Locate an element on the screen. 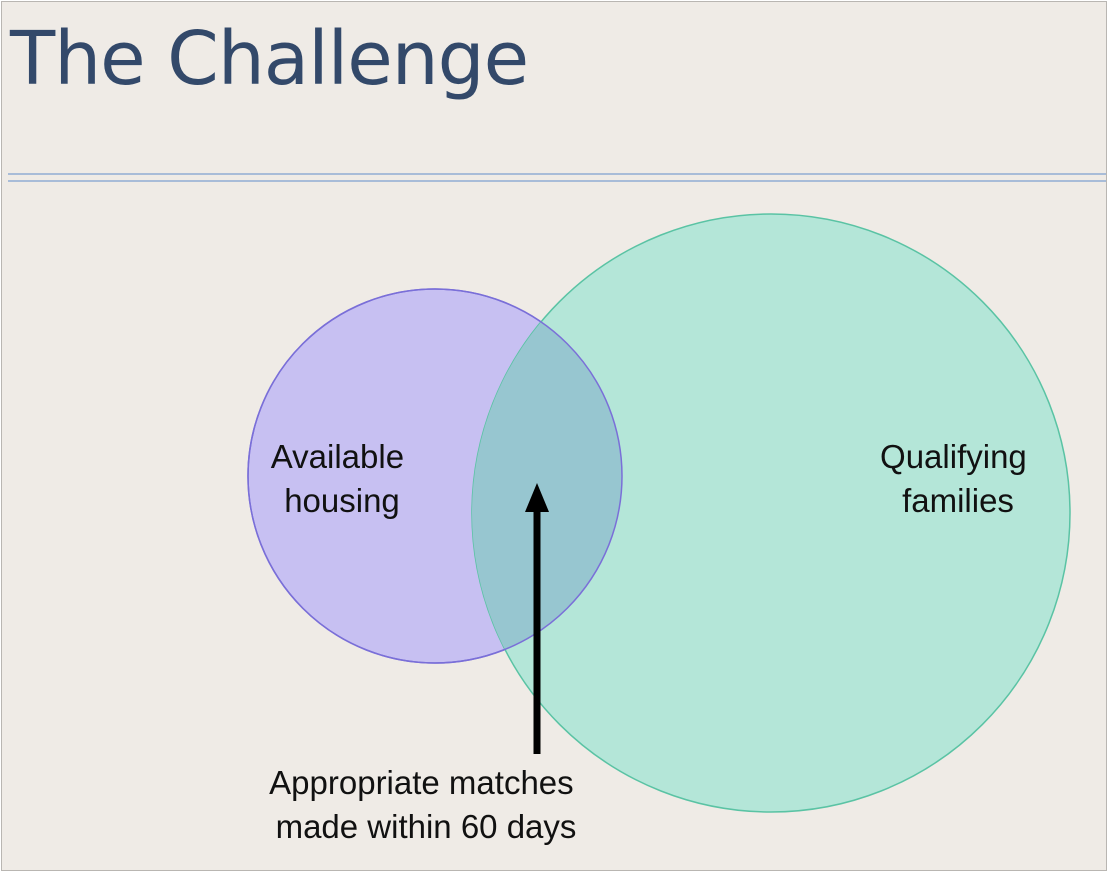 This screenshot has width=1108, height=872. title-divider-secondary is located at coordinates (557, 181).